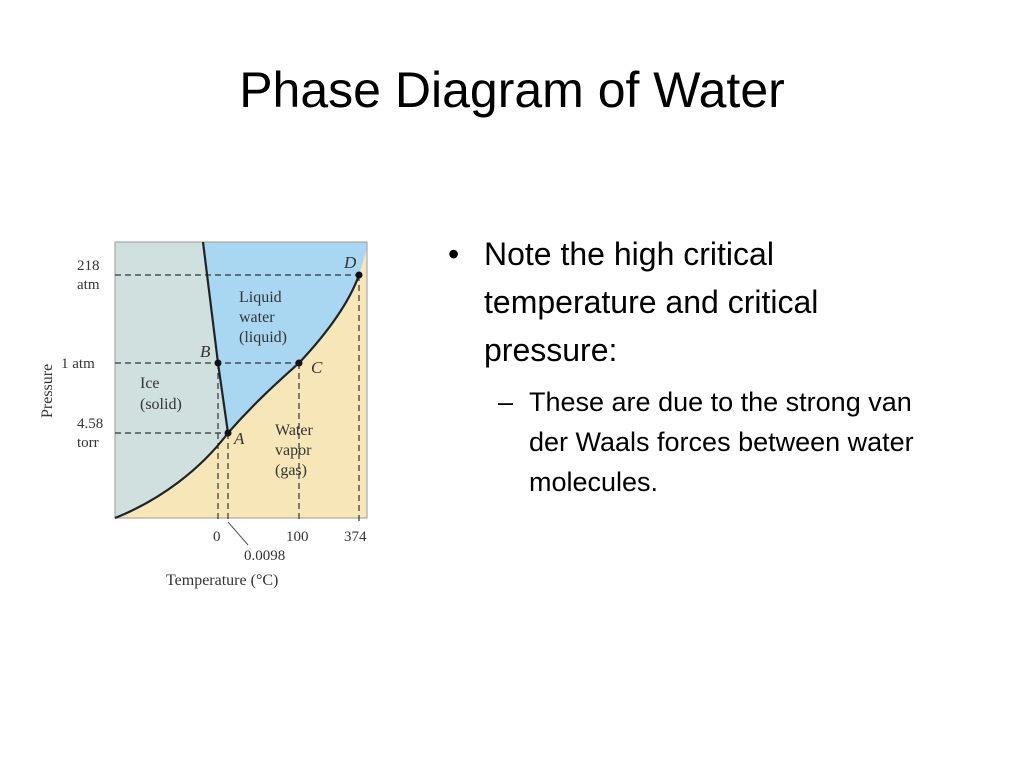  I want to click on point-c-label: C, so click(317, 367).